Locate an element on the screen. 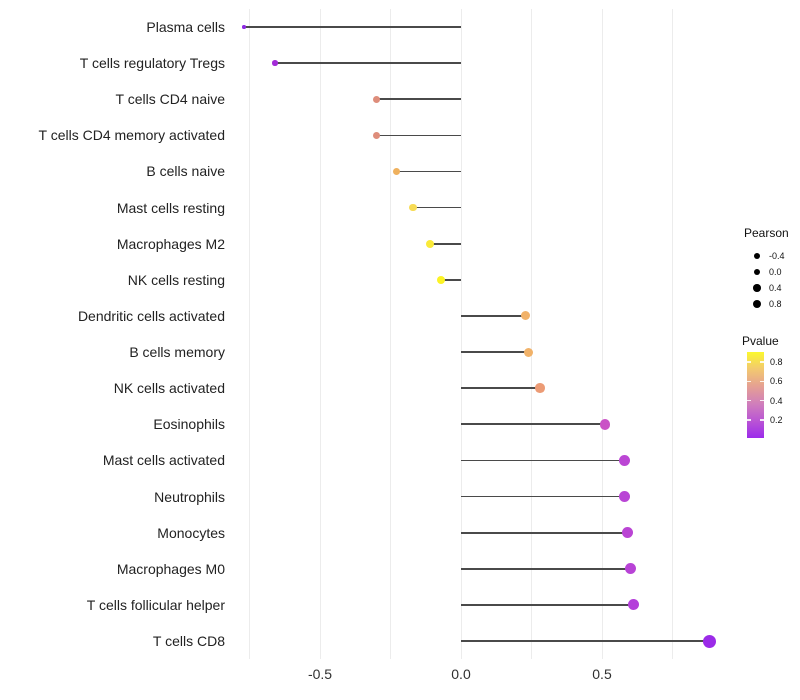 The width and height of the screenshot is (800, 700). y-axis-label: Monocytes is located at coordinates (191, 532).